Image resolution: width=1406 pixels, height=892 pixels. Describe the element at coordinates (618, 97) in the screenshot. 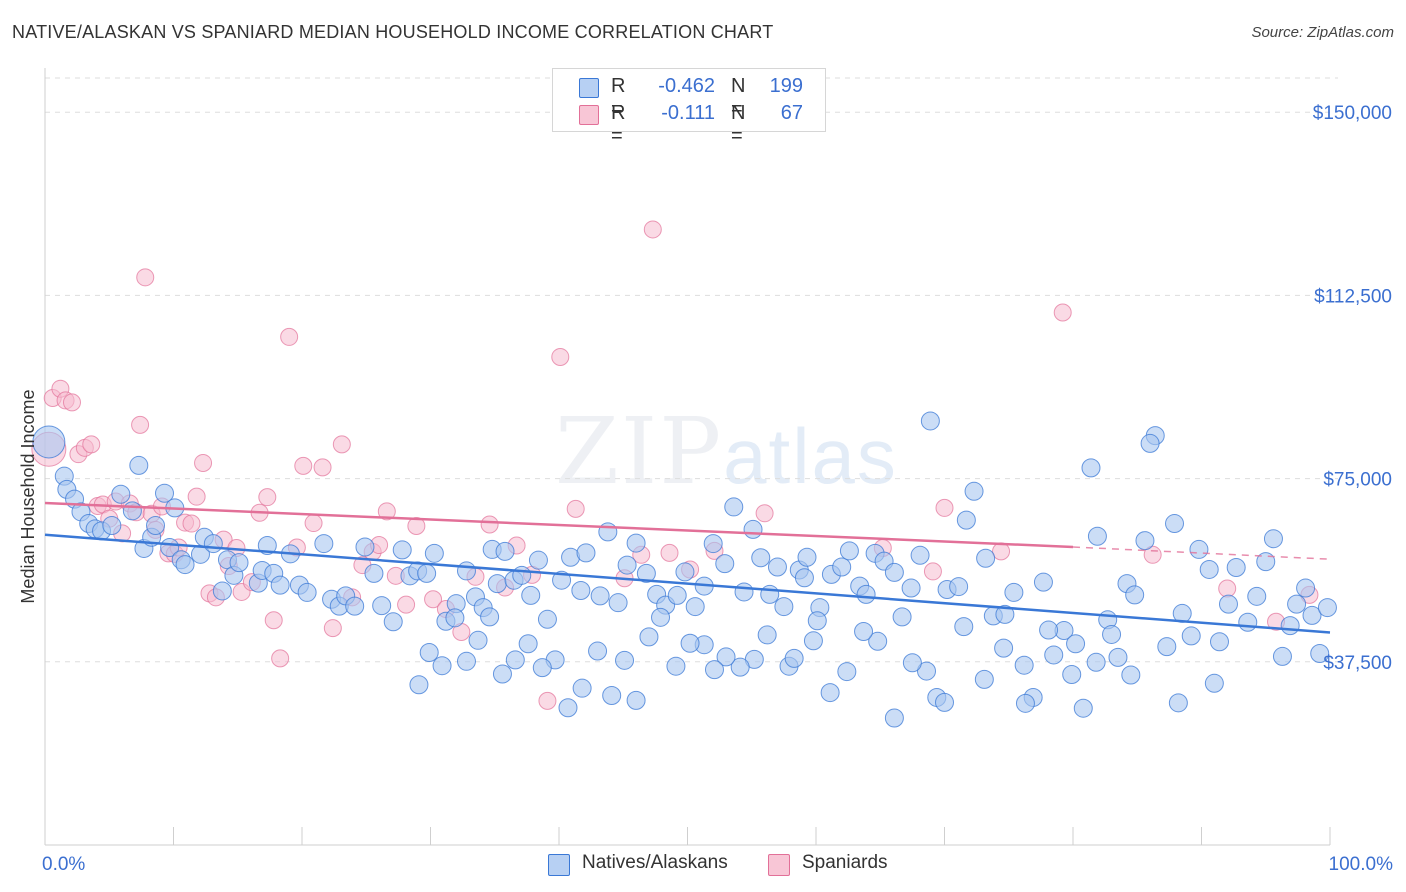

I see `r-label: R =` at that location.